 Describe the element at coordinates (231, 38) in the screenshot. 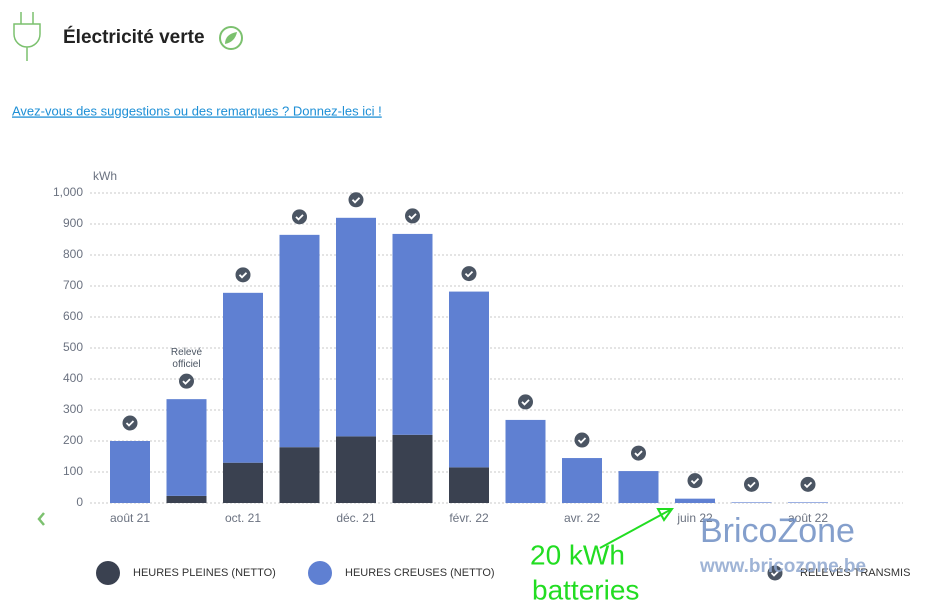

I see `leaf-icon` at that location.